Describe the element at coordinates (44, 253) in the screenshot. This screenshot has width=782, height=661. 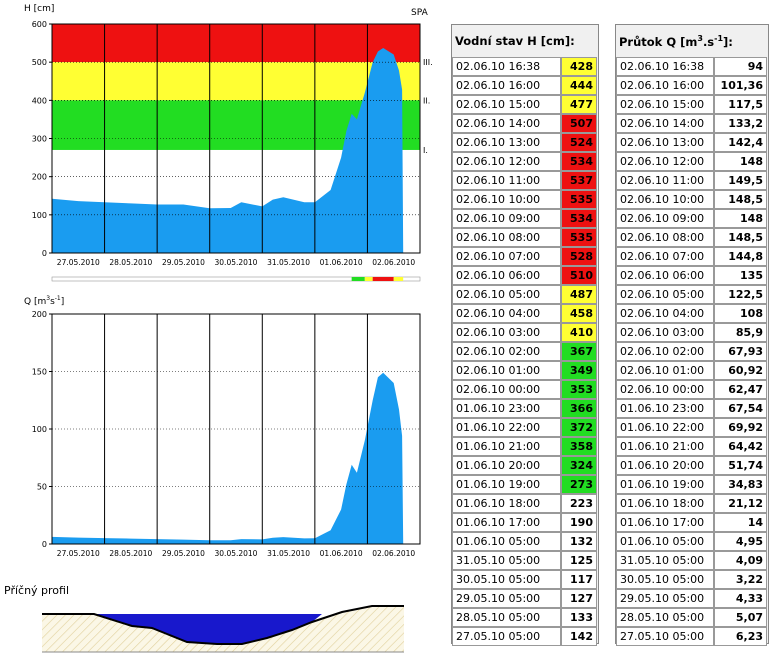
I see `y-tick-label: 0` at that location.